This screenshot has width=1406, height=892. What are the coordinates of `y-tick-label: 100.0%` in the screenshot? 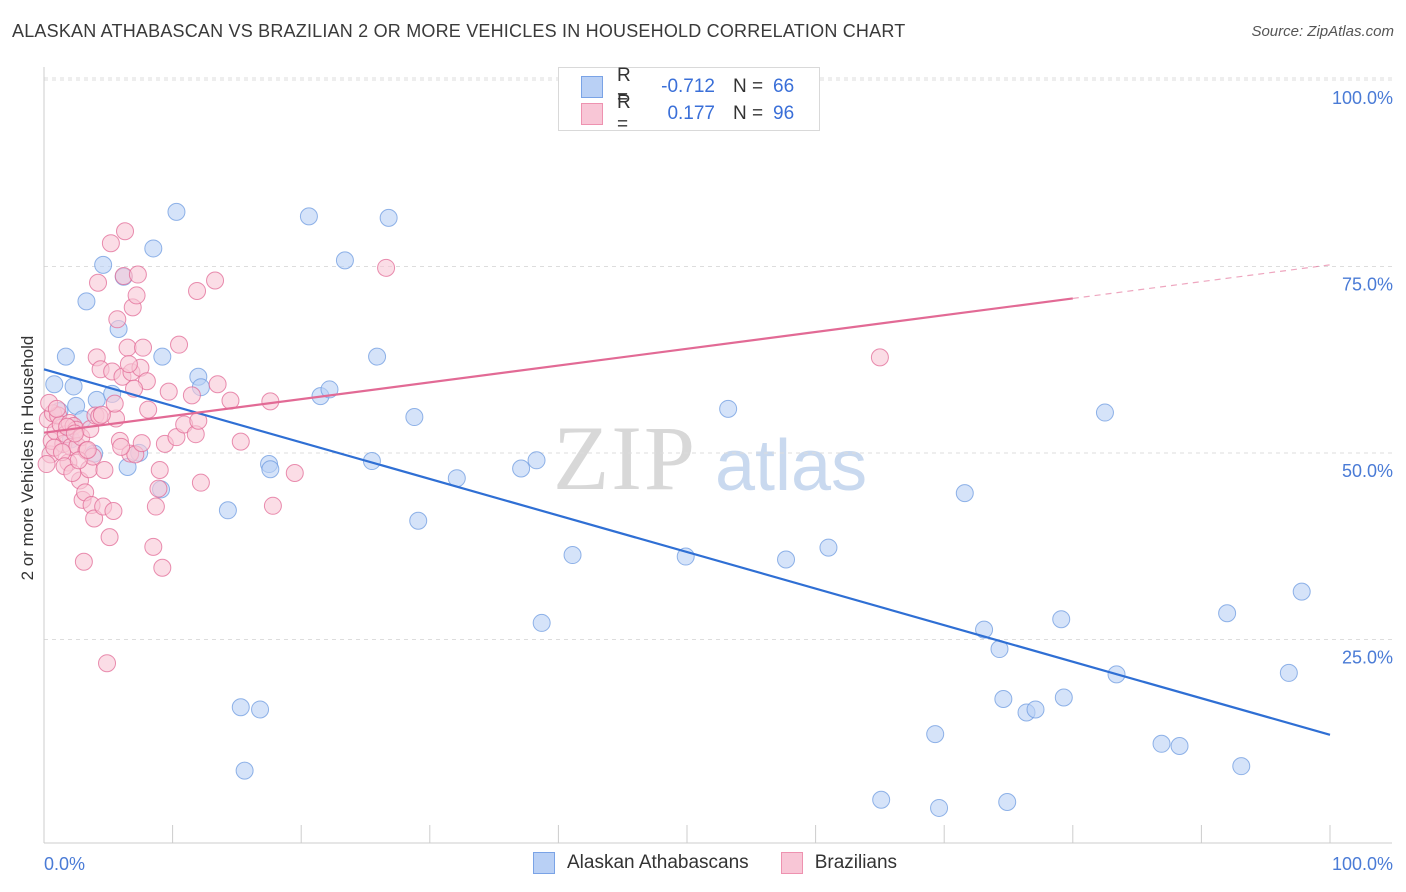 It's located at (1362, 98).